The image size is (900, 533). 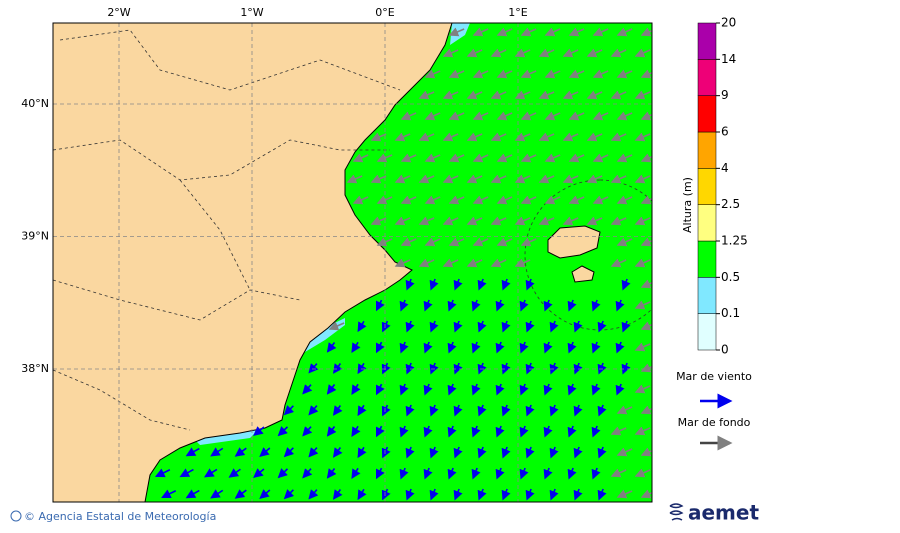 What do you see at coordinates (676, 512) in the screenshot?
I see `logo-icon` at bounding box center [676, 512].